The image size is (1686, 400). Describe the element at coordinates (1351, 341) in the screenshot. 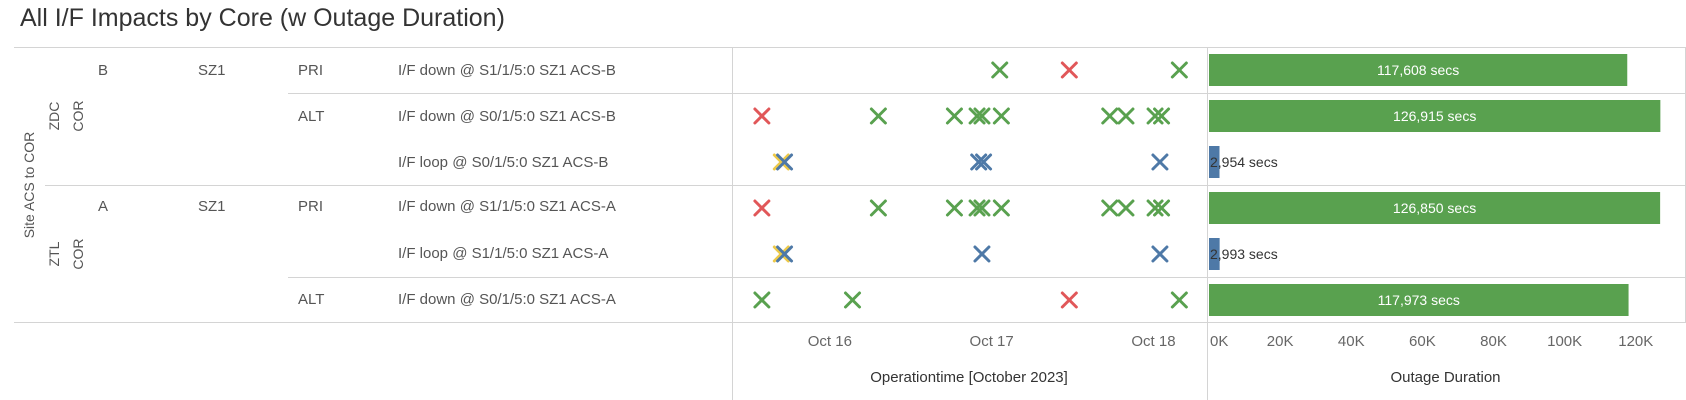

I see `duration-tick-label: 40K` at that location.